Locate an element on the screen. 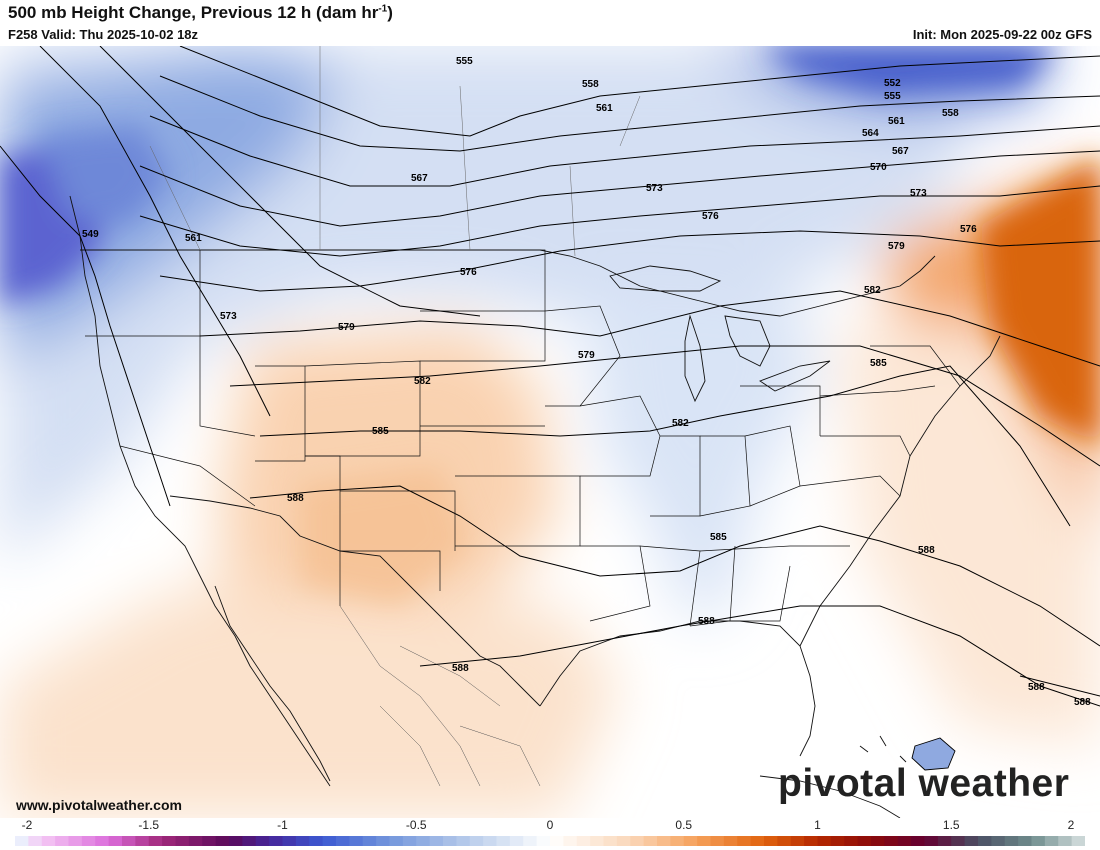 This screenshot has height=850, width=1100. negative-change-pacific-nw is located at coordinates (170, 206).